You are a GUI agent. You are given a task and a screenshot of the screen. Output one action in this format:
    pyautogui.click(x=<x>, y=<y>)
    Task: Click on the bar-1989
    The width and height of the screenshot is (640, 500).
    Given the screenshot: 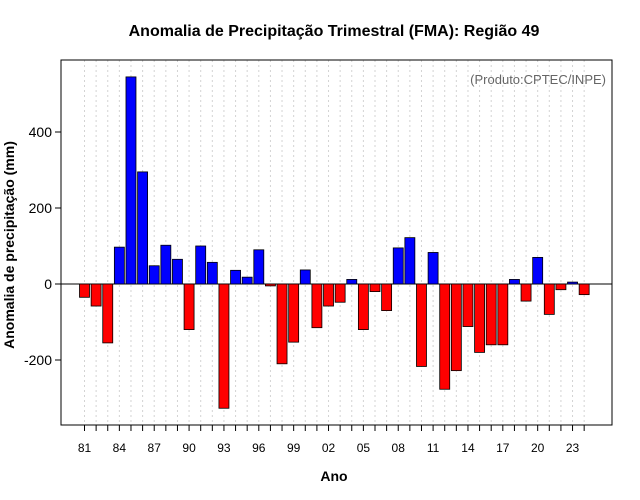 What is the action you would take?
    pyautogui.click(x=177, y=271)
    